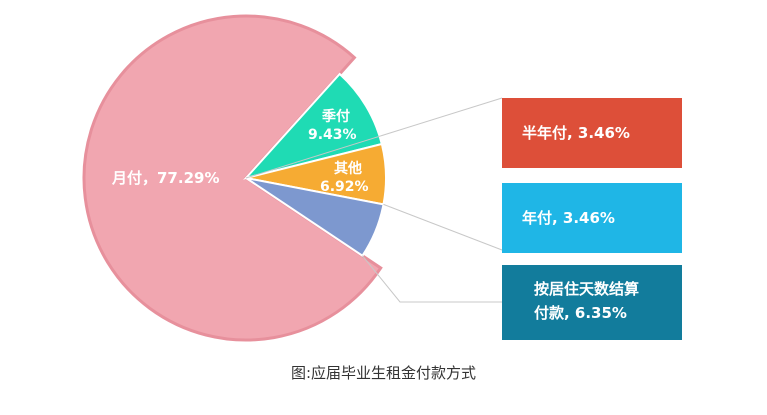 The width and height of the screenshot is (767, 415). What do you see at coordinates (165, 178) in the screenshot?
I see `label-monthly: 月付，77.29%` at bounding box center [165, 178].